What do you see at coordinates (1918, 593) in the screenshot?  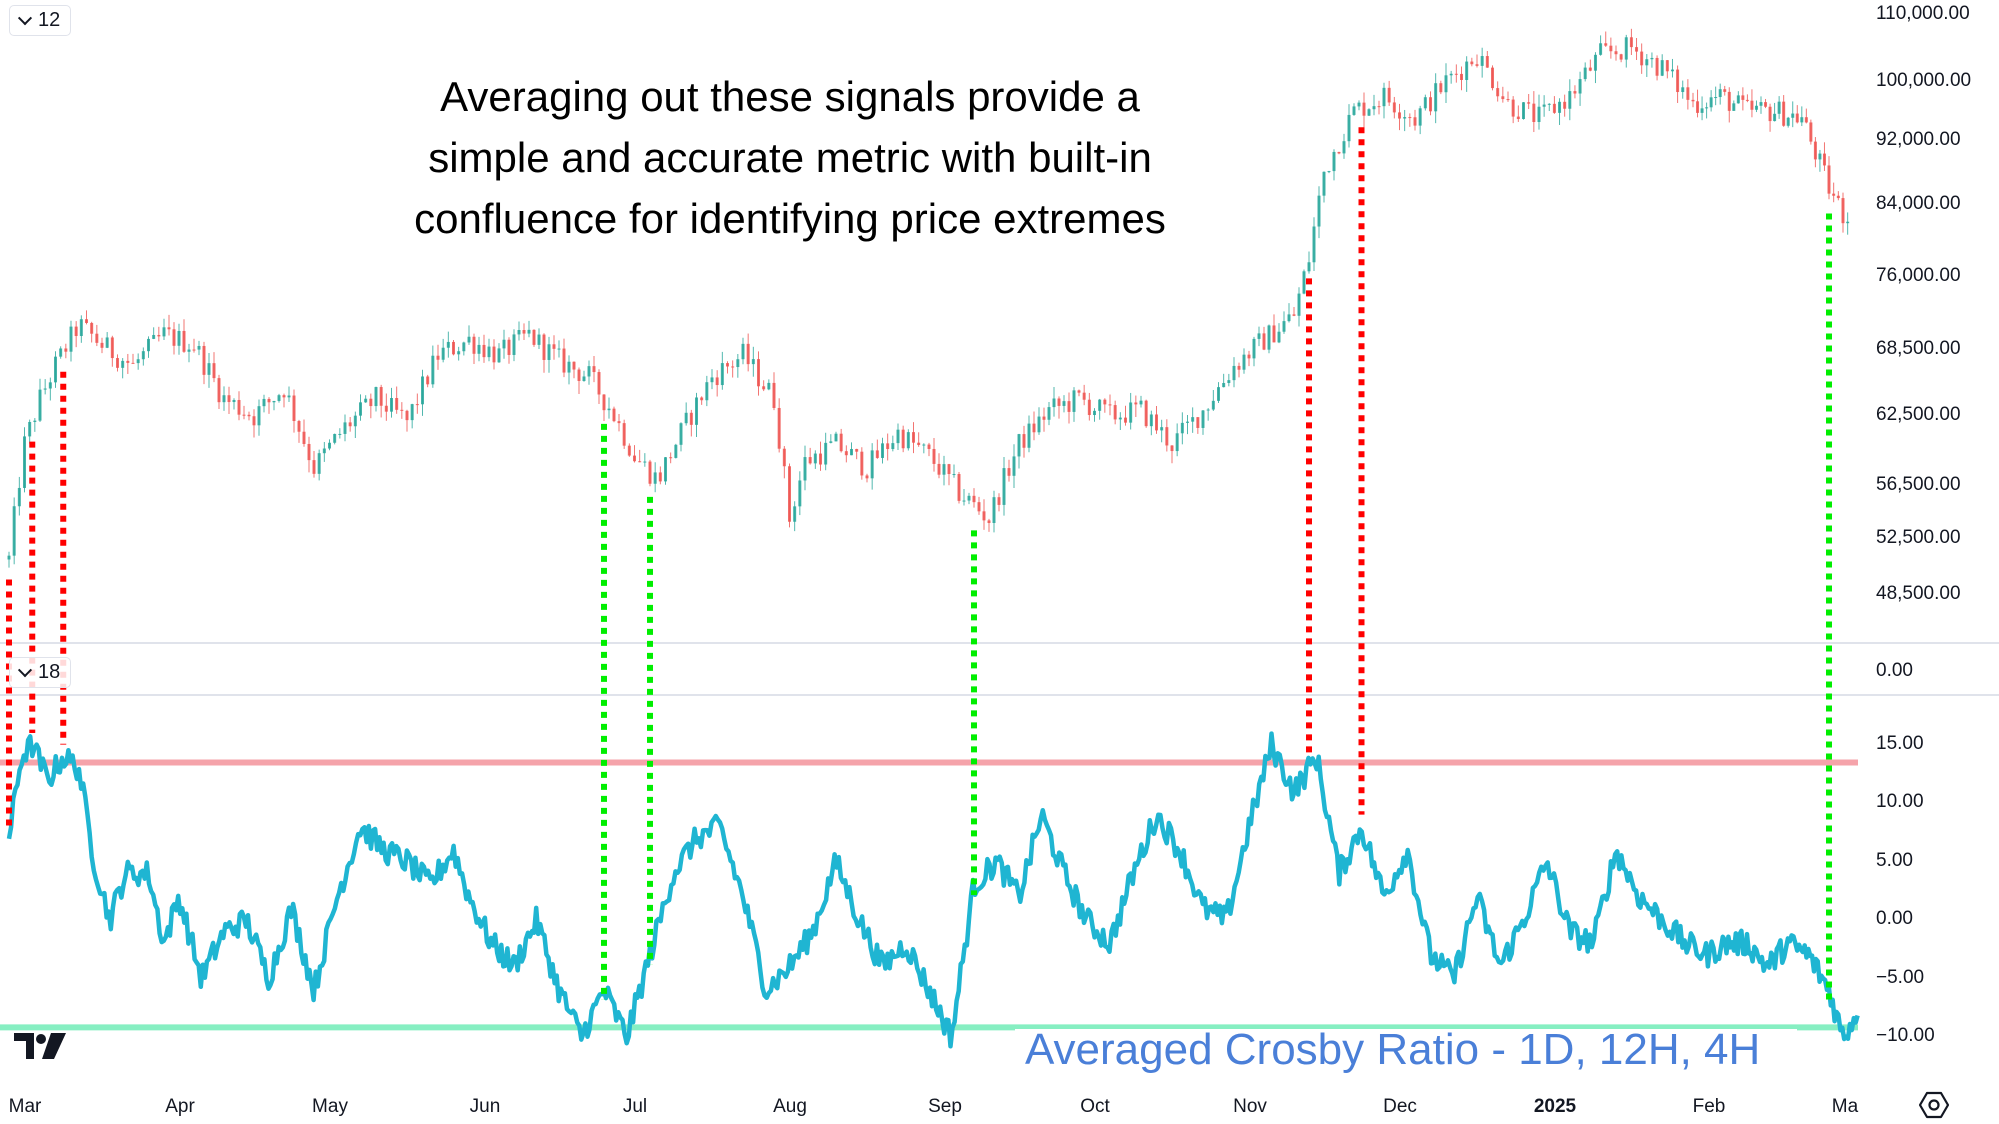 I see `price-axis-tick-label: 48,500.00` at bounding box center [1918, 593].